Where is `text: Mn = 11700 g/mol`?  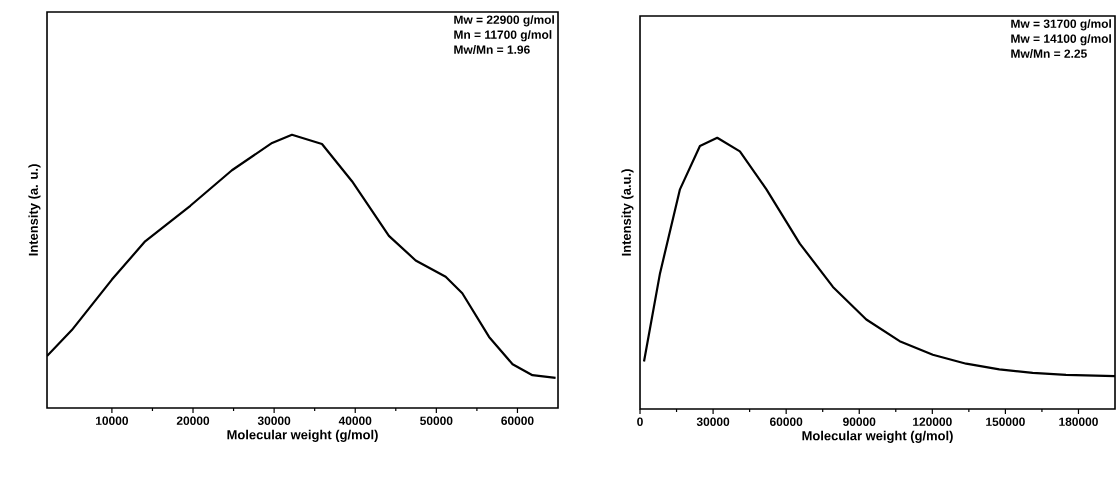 text: Mn = 11700 g/mol is located at coordinates (503, 36).